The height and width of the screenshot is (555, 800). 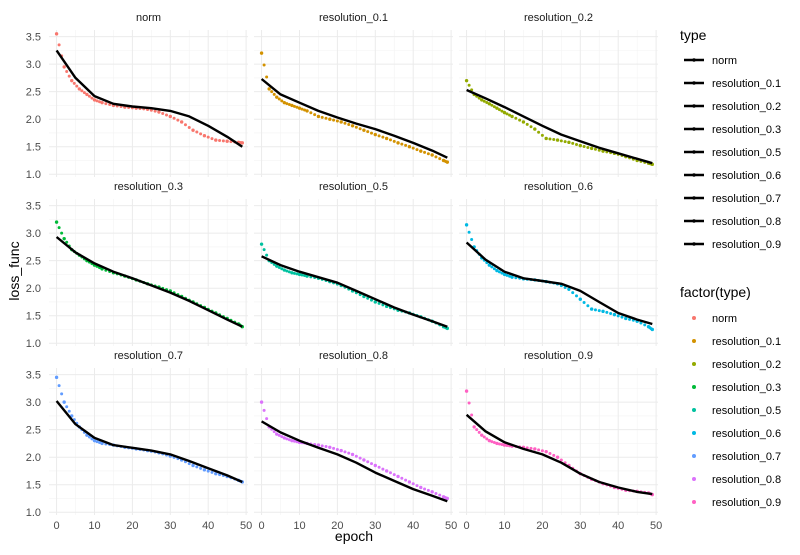 I want to click on y-tick-label: 2.5, so click(x=33, y=93).